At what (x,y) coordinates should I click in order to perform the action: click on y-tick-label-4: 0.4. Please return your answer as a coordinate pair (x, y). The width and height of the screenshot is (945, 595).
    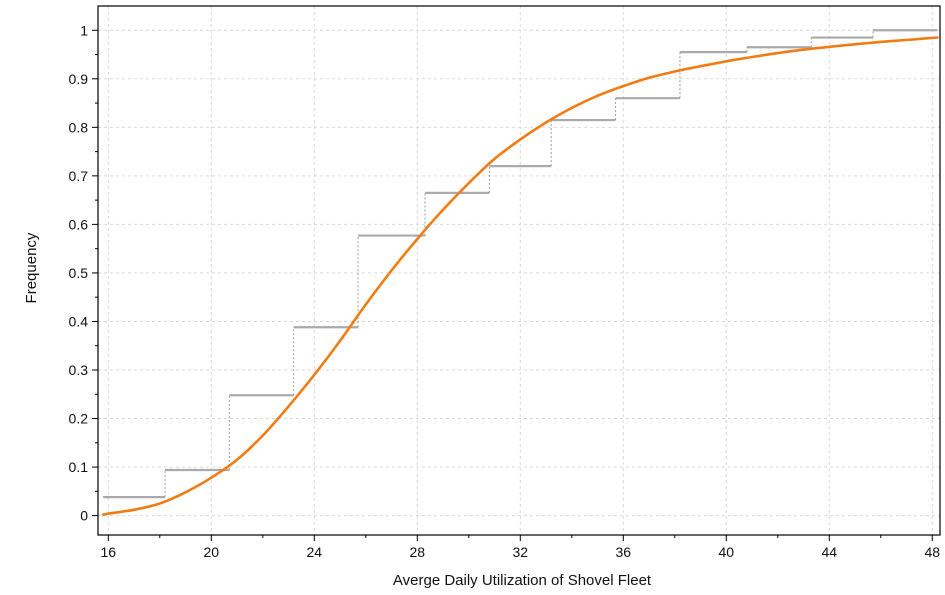
    Looking at the image, I should click on (79, 321).